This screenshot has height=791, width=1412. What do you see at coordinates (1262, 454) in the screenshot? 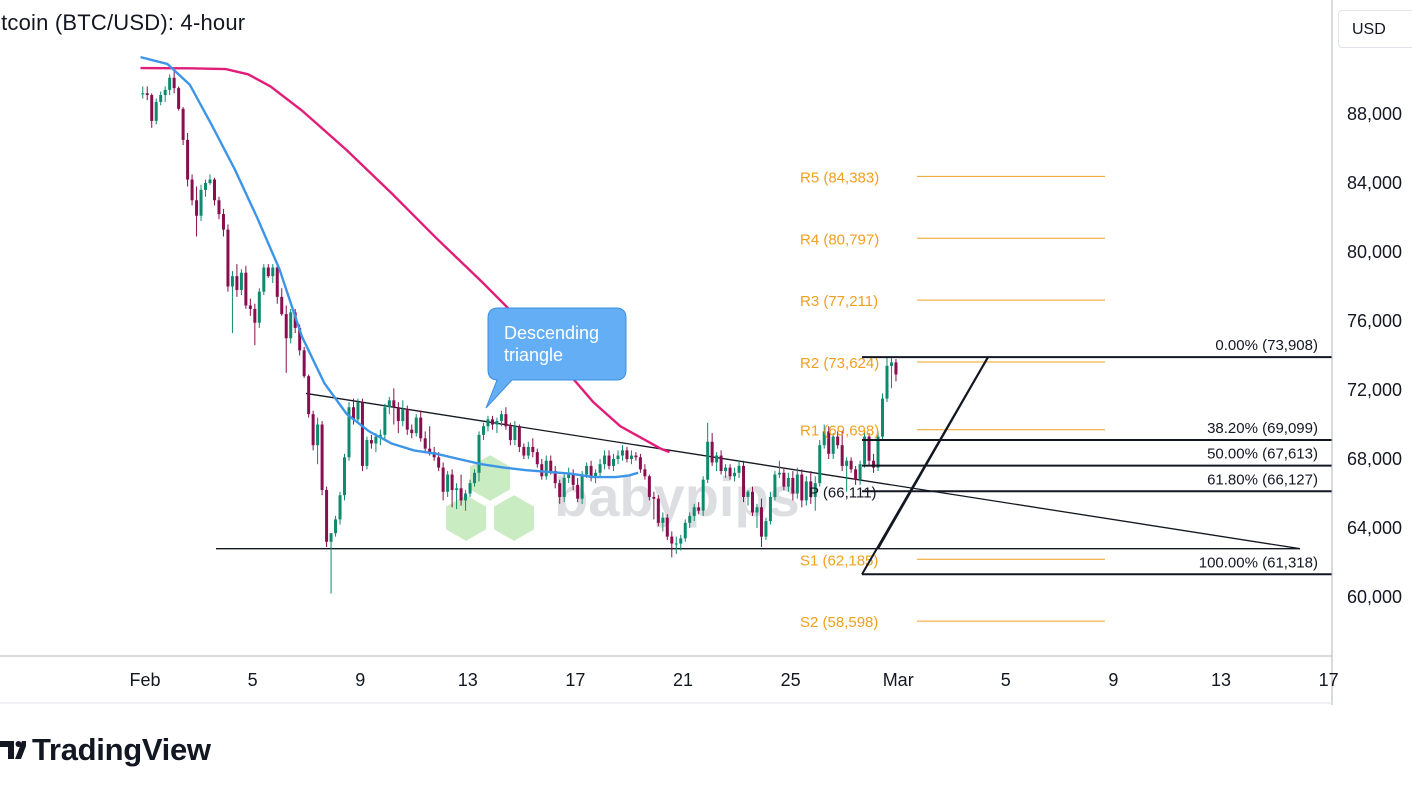
I see `fib-label: 50.00% (67,613)` at bounding box center [1262, 454].